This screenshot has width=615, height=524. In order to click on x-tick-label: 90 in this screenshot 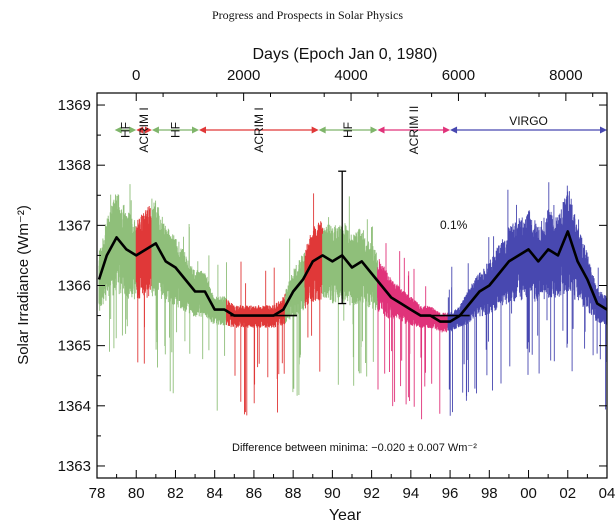, I will do `click(332, 493)`.